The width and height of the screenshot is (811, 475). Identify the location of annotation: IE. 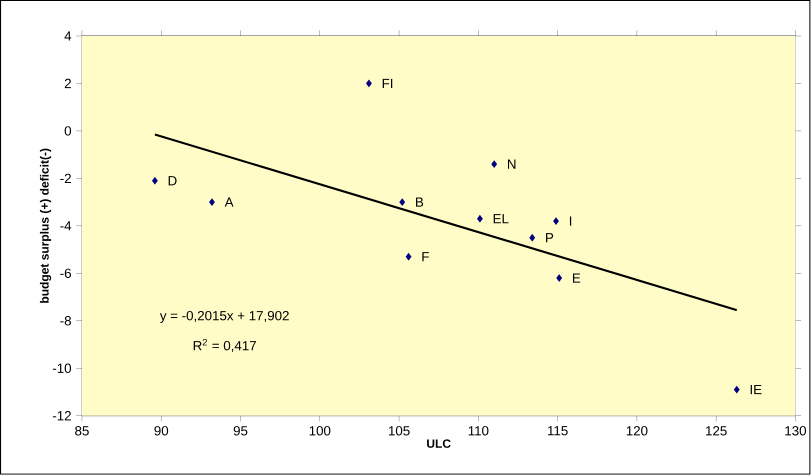
(756, 389).